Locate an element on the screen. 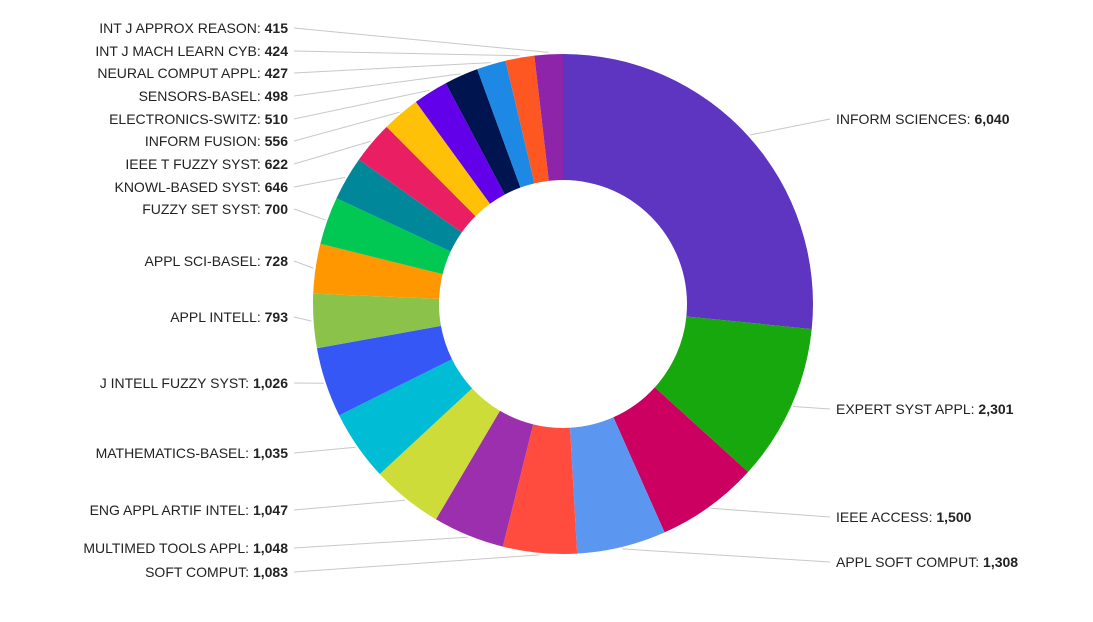 This screenshot has height=622, width=1093. slice-fuzzy-set-syst is located at coordinates (385, 236).